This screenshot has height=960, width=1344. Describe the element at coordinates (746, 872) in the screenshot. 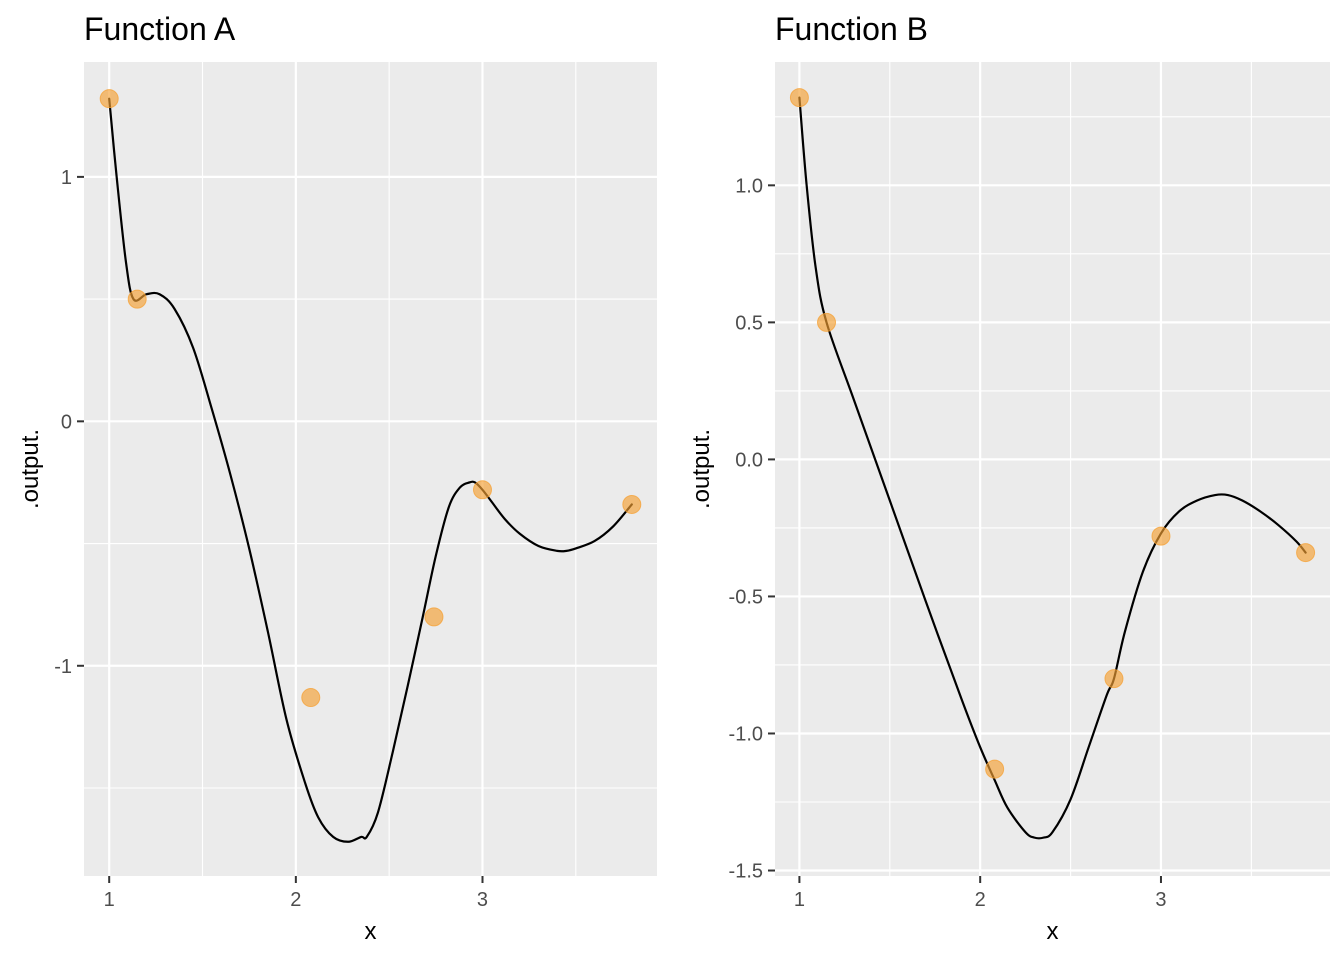

I see `y-tick-label: -1.5` at that location.